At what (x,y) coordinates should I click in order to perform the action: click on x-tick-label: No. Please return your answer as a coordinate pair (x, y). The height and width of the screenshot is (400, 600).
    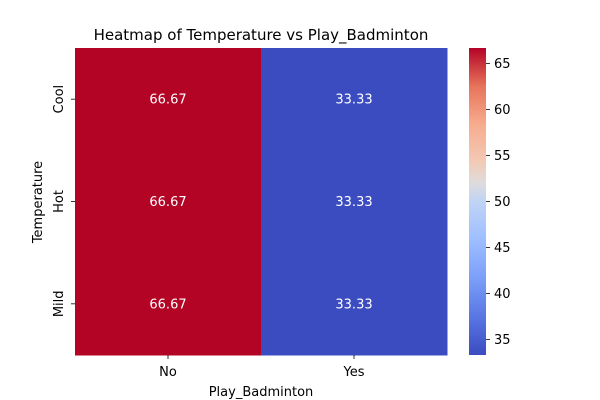
    Looking at the image, I should click on (168, 372).